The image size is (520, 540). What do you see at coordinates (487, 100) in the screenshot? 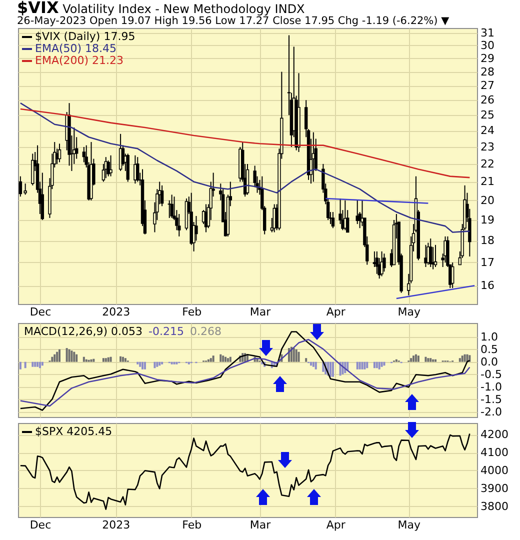
I see `y-tick-label: 26` at bounding box center [487, 100].